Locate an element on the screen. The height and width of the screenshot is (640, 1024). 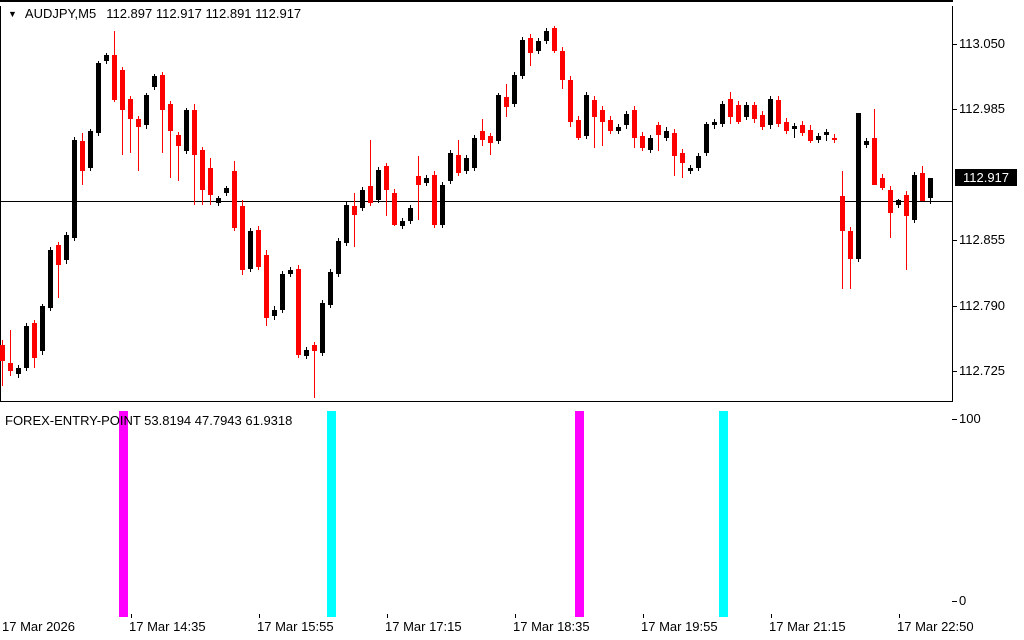
time-axis is located at coordinates (512, 626).